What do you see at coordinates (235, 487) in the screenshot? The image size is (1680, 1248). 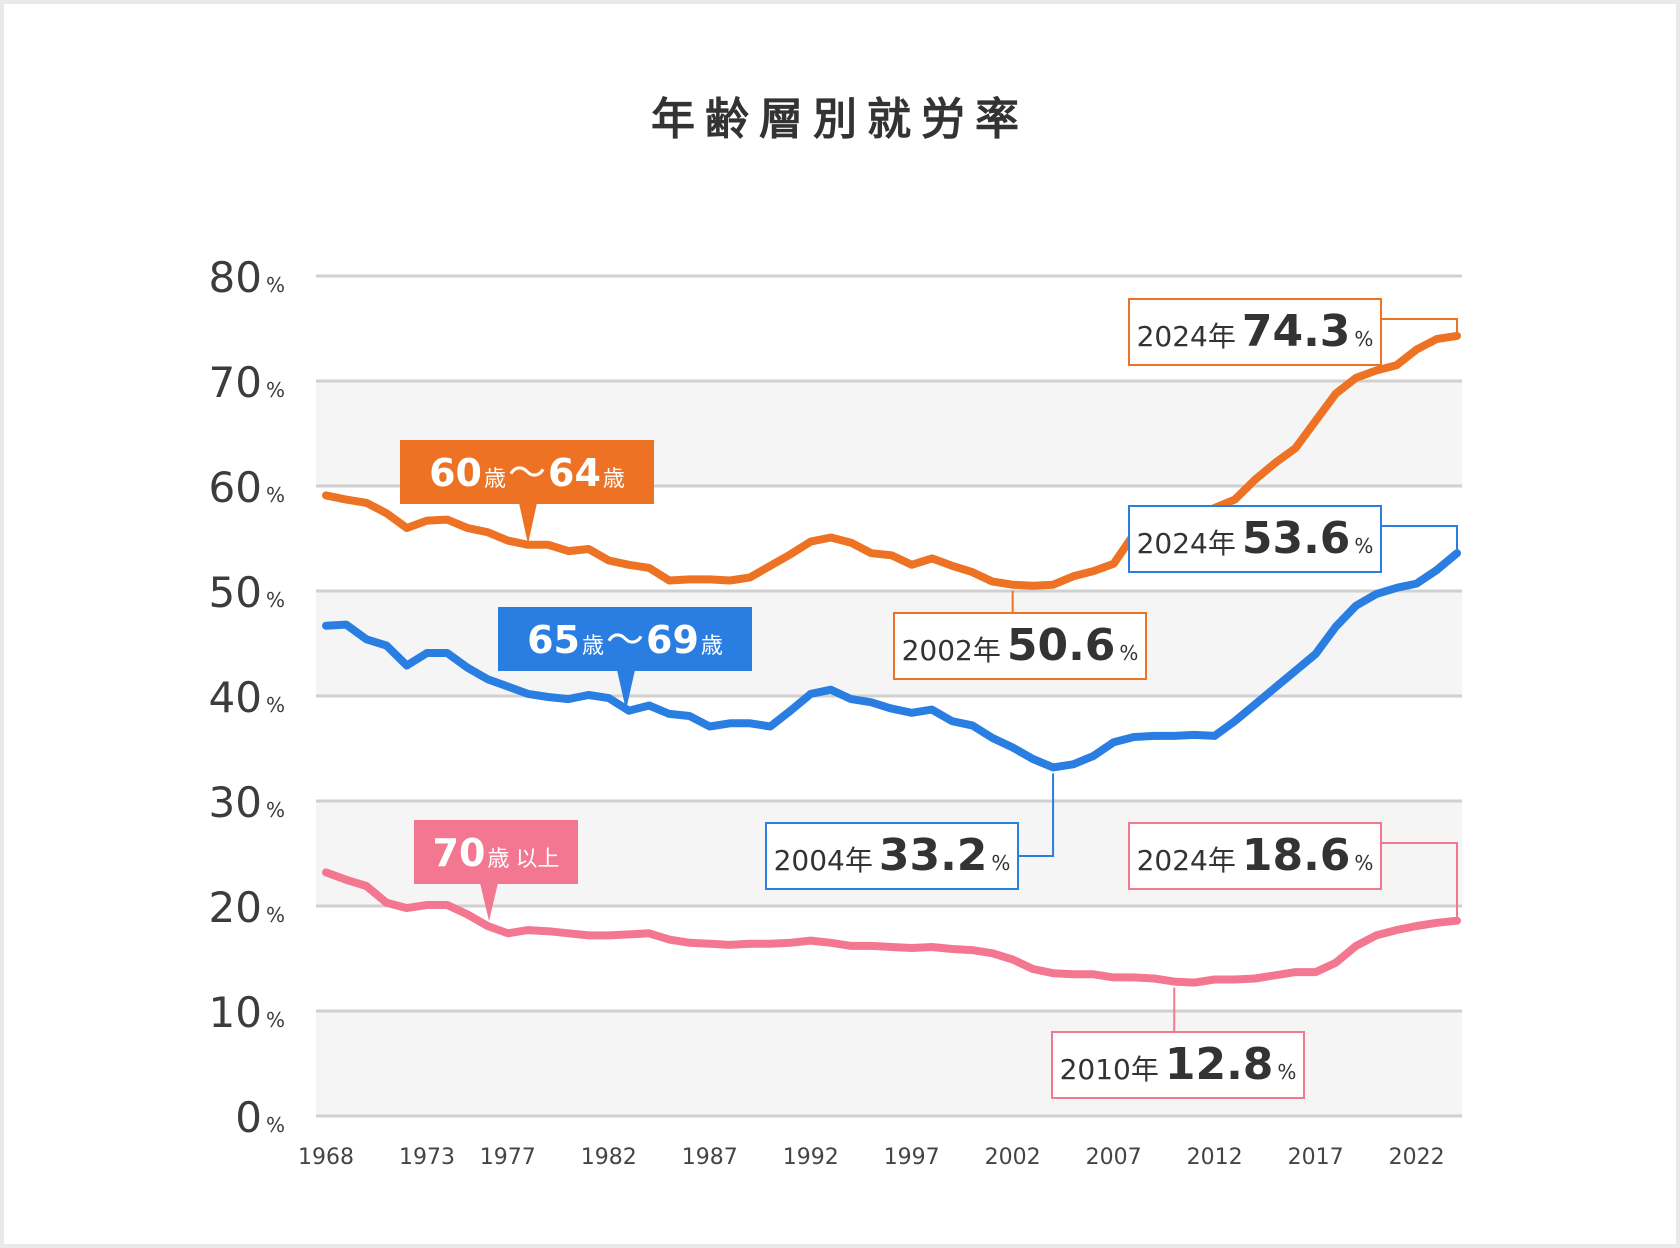 I see `y-tick-label: 60` at bounding box center [235, 487].